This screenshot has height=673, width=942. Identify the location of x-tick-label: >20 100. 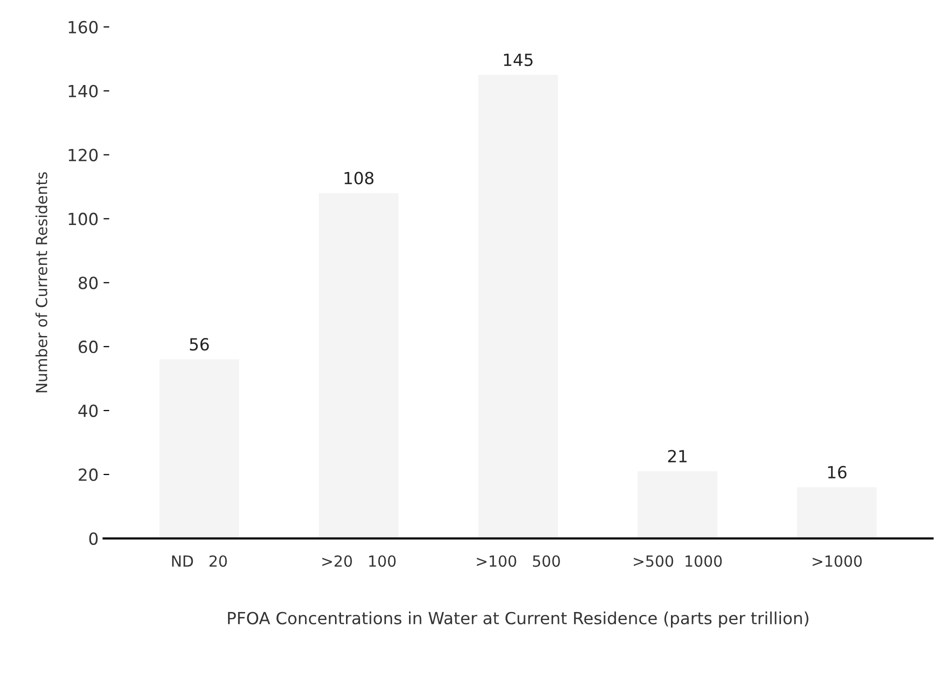
(359, 561).